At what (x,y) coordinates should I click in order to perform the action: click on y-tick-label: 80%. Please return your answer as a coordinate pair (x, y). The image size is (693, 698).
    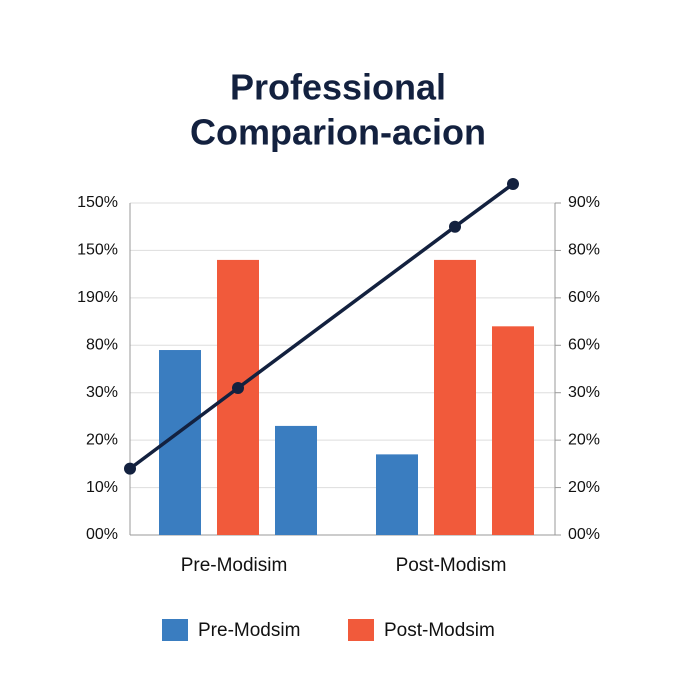
    Looking at the image, I should click on (102, 345).